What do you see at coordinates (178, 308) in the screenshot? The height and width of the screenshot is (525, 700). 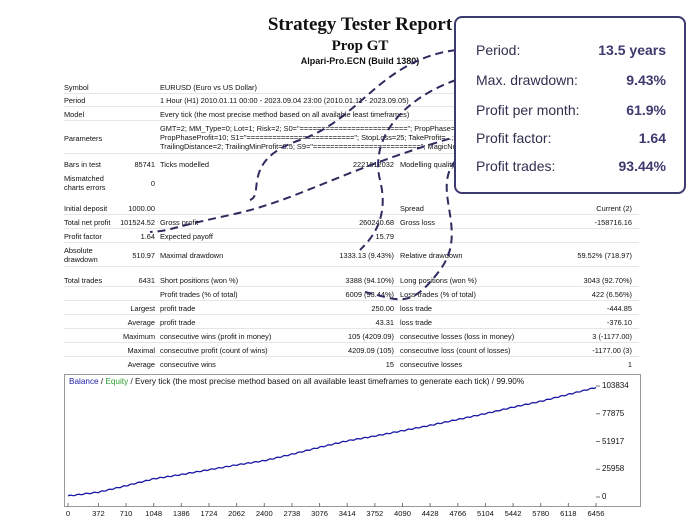 I see `largest-profit-label: profit trade` at bounding box center [178, 308].